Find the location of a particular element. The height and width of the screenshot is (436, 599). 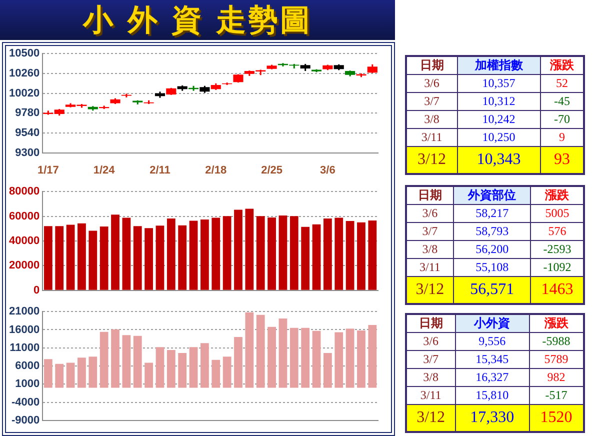

text: 9 is located at coordinates (562, 137).